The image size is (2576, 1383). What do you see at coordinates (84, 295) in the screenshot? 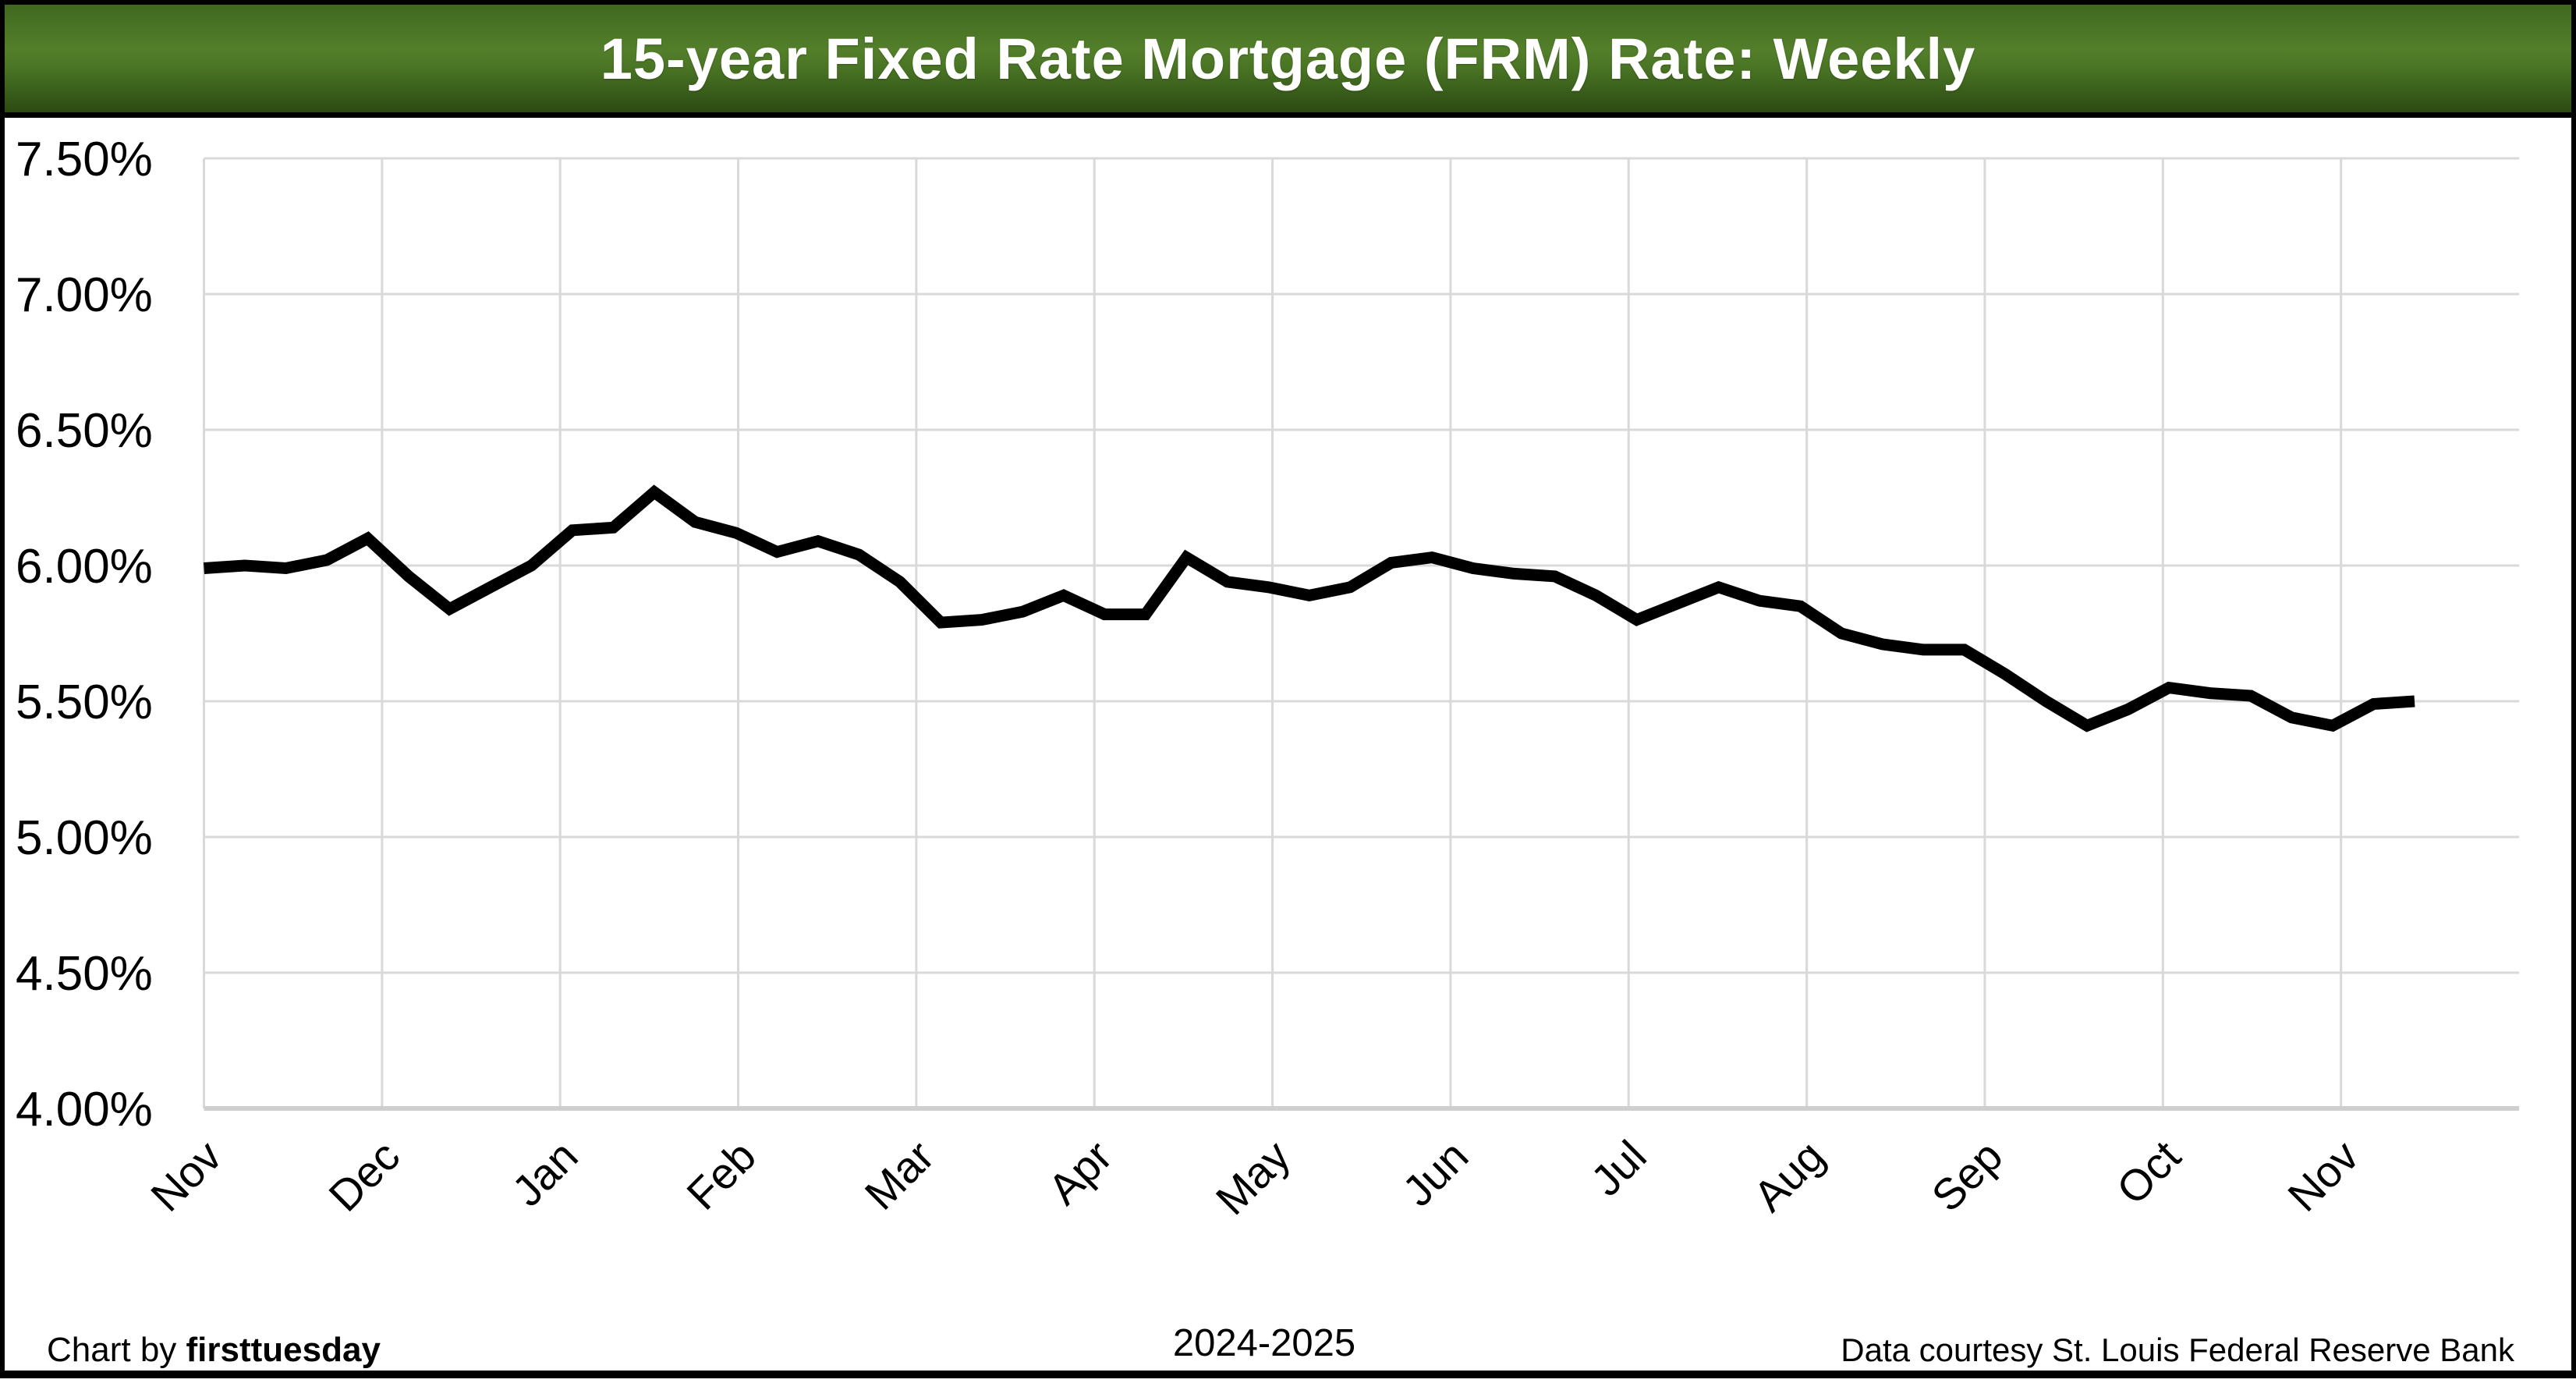
I see `y-tick-label: 7.00%` at bounding box center [84, 295].